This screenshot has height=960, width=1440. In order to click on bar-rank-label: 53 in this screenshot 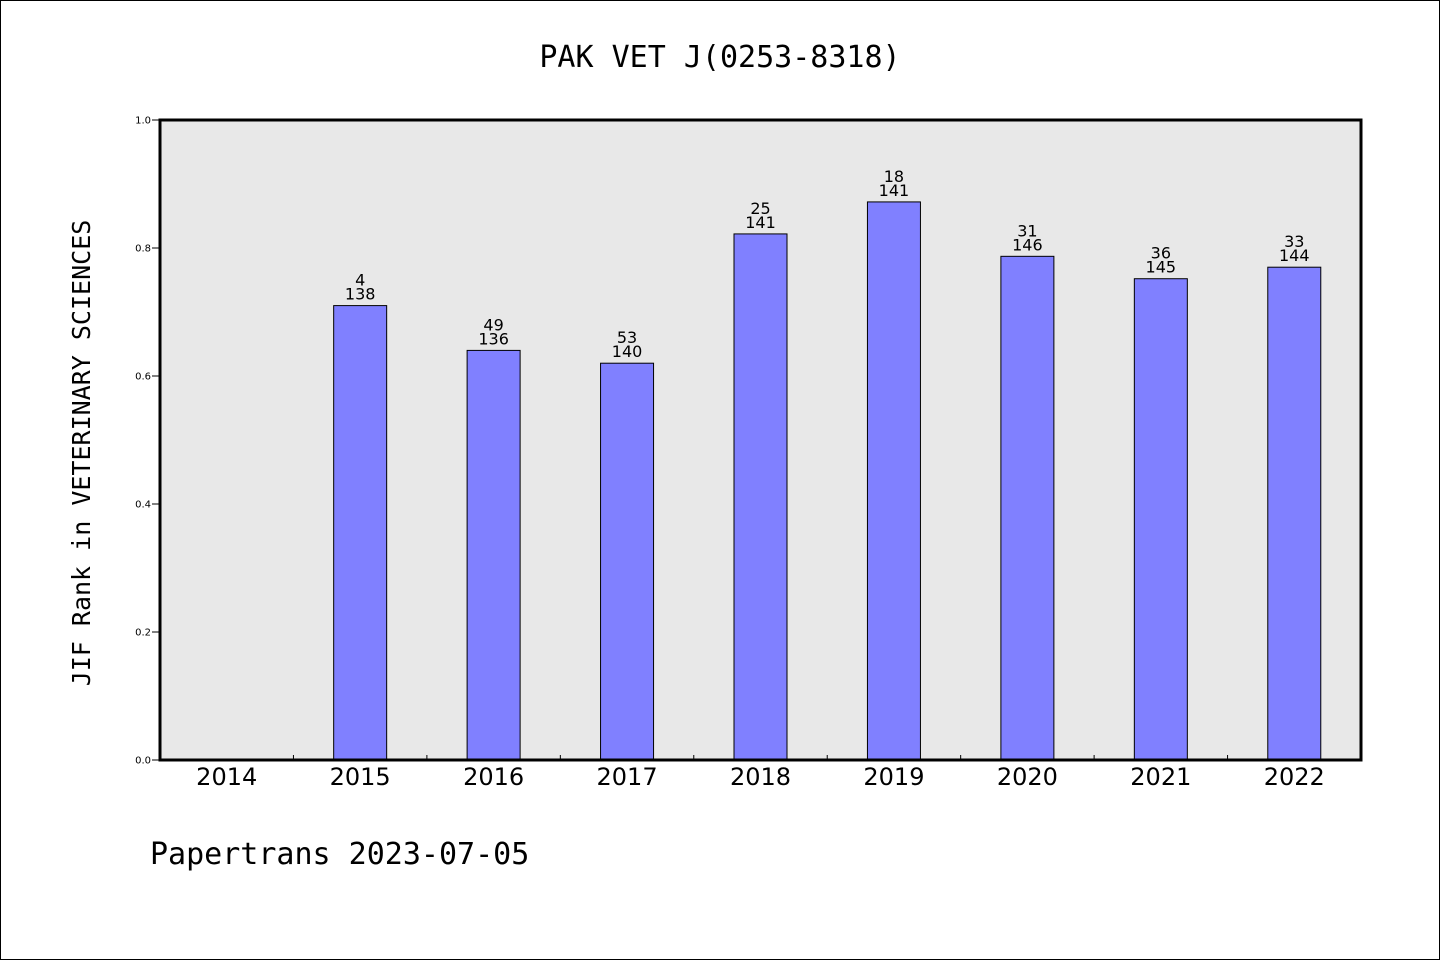, I will do `click(627, 337)`.